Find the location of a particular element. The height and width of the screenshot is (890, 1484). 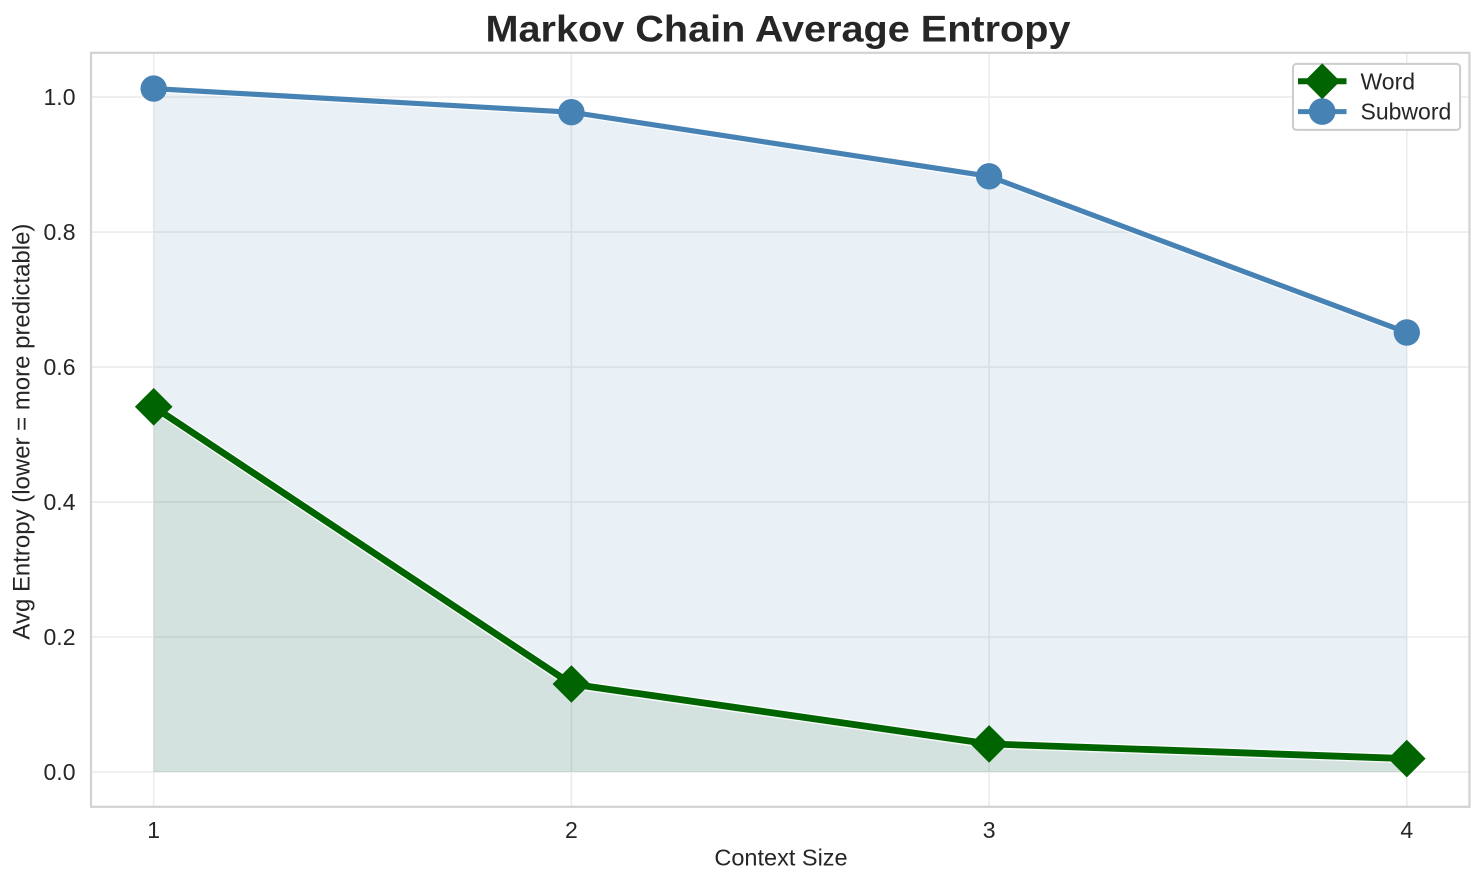

svg-text: Word is located at coordinates (1388, 81).